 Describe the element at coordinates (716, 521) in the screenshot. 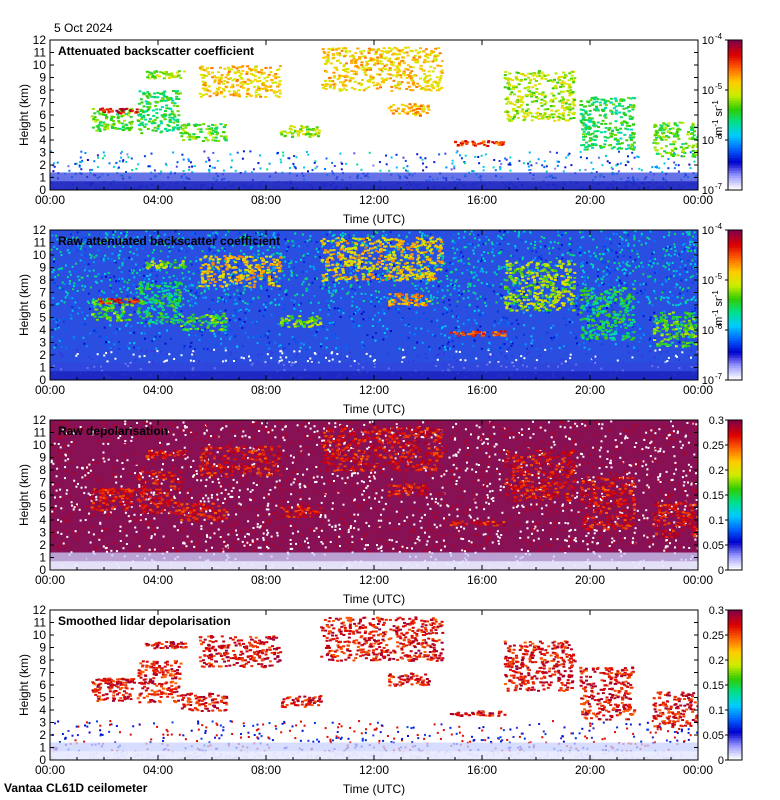

I see `colorbar-tick-label: 0.1` at that location.